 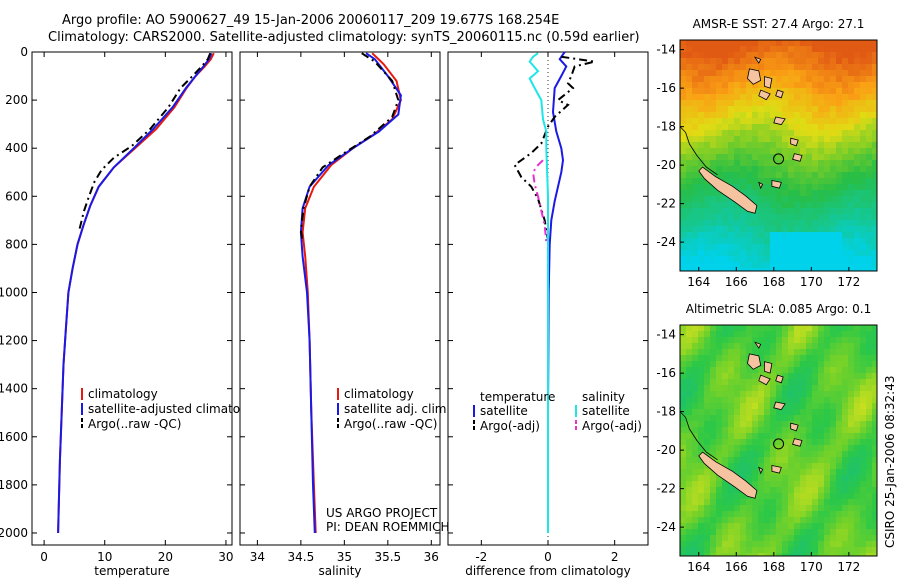 What do you see at coordinates (603, 397) in the screenshot?
I see `legend-title-salinity: salinity` at bounding box center [603, 397].